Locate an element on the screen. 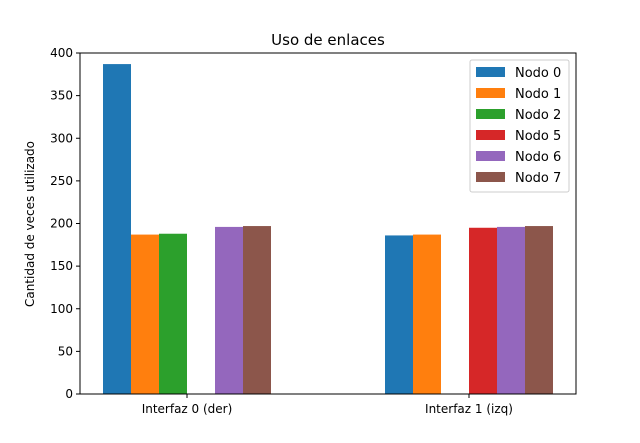  y-tick-label: 200 is located at coordinates (61, 224).